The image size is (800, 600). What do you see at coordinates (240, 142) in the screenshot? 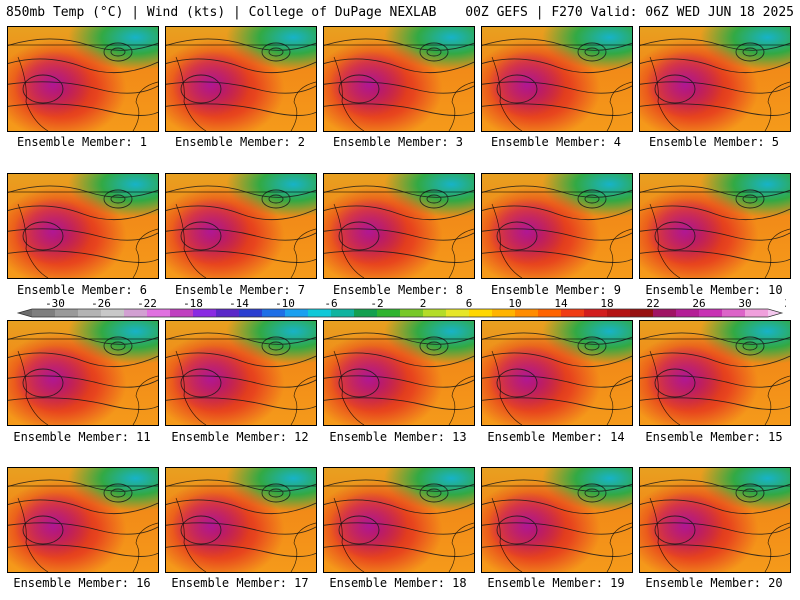
I see `ensemble-member-label: Ensemble Member: 2` at bounding box center [240, 142].